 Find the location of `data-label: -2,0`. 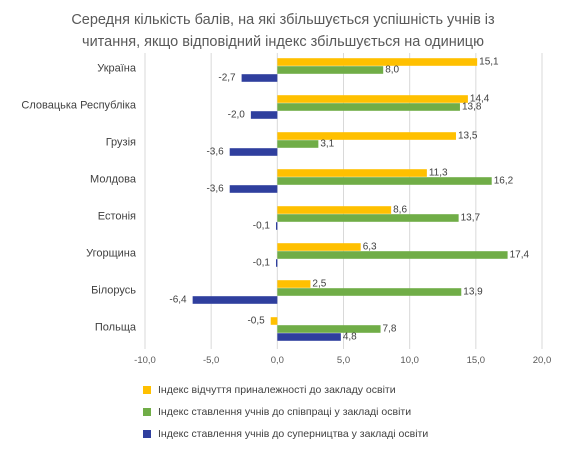

data-label: -2,0 is located at coordinates (237, 115).